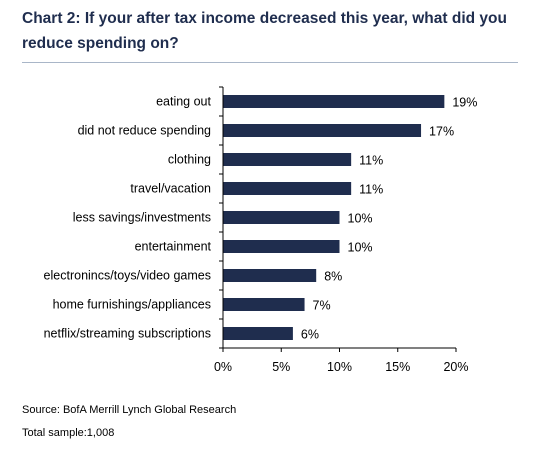  I want to click on x-tick-label: 15%, so click(397, 367).